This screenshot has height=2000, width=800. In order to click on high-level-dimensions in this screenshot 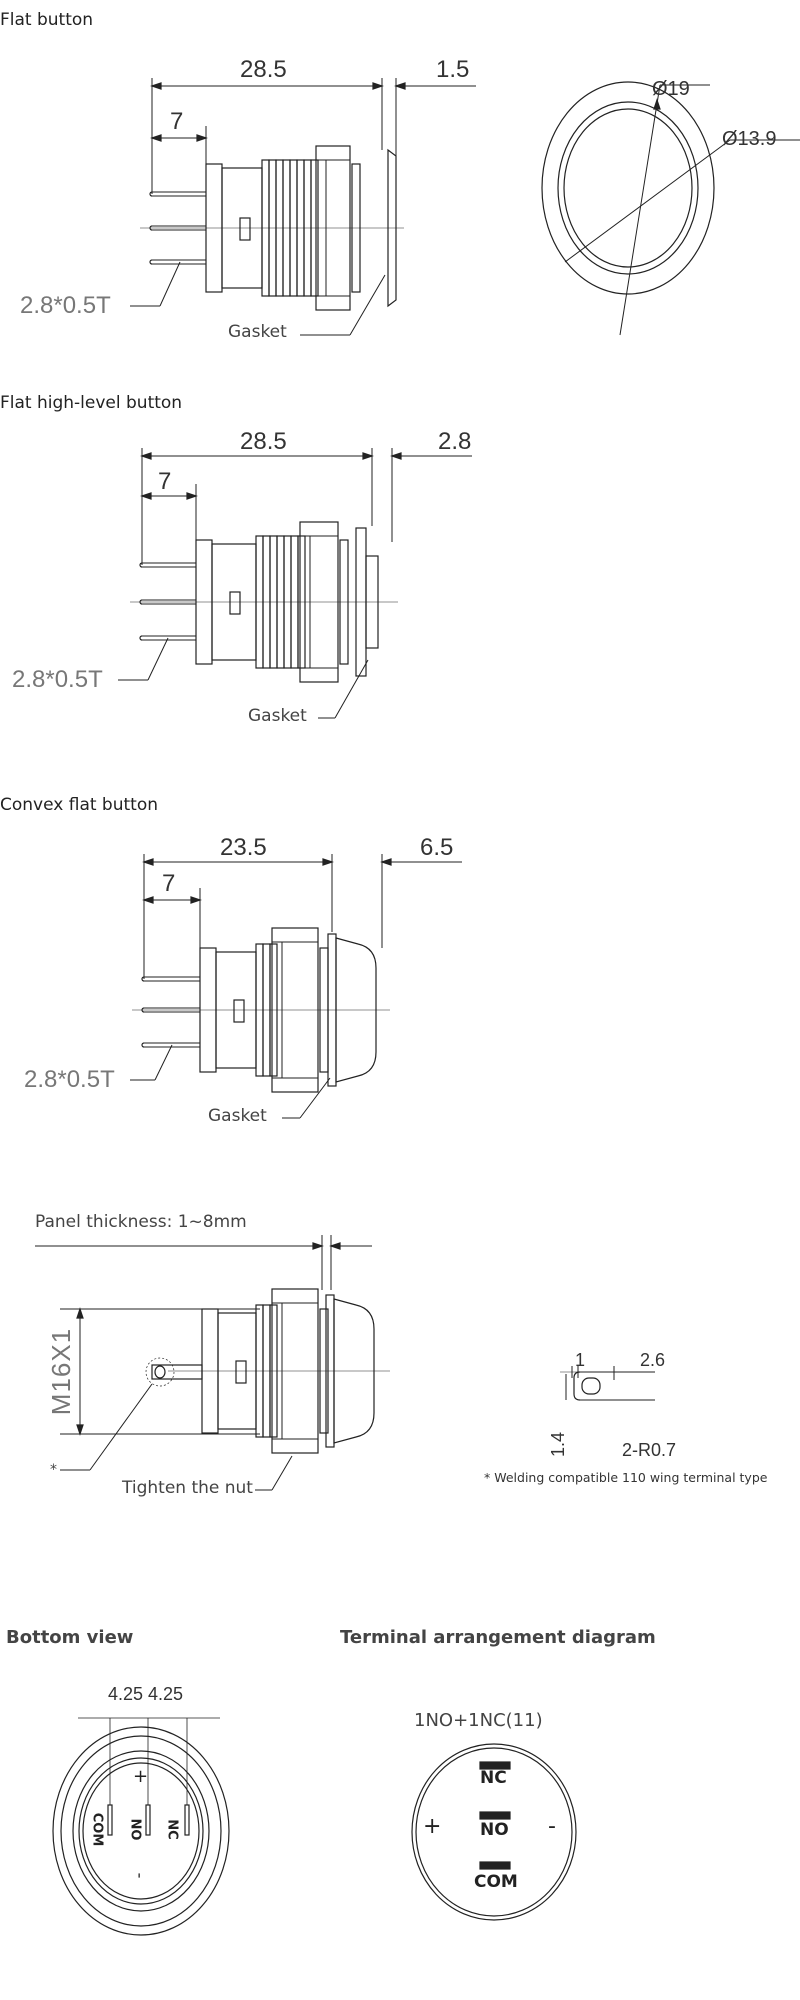, I will do `click(295, 583)`.